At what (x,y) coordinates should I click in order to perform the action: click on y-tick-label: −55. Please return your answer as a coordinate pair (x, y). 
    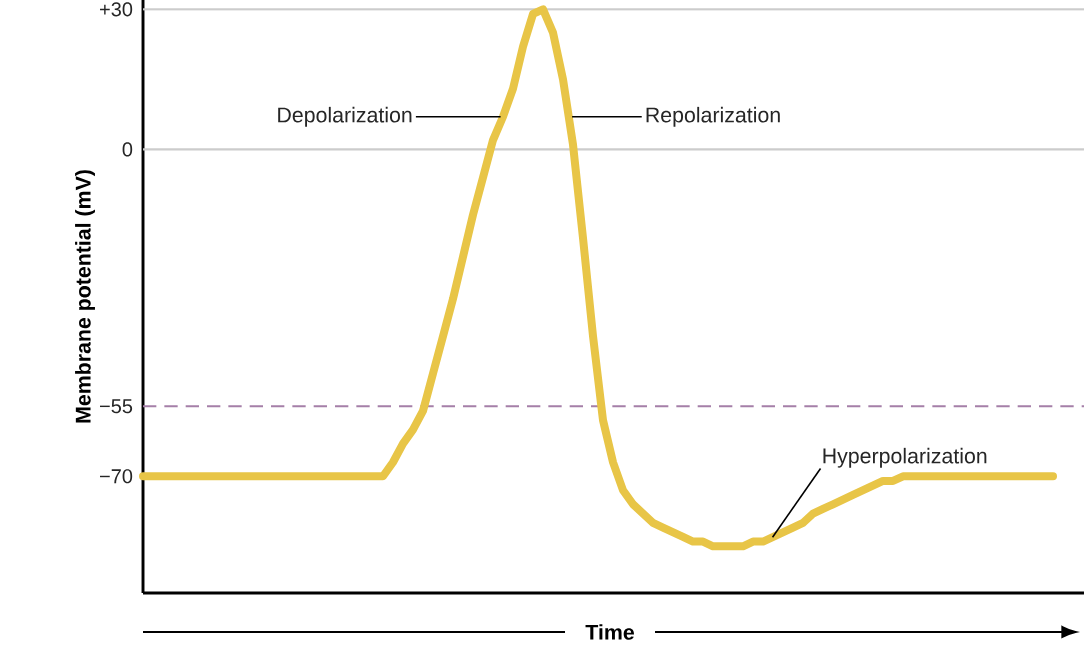
    Looking at the image, I should click on (116, 406).